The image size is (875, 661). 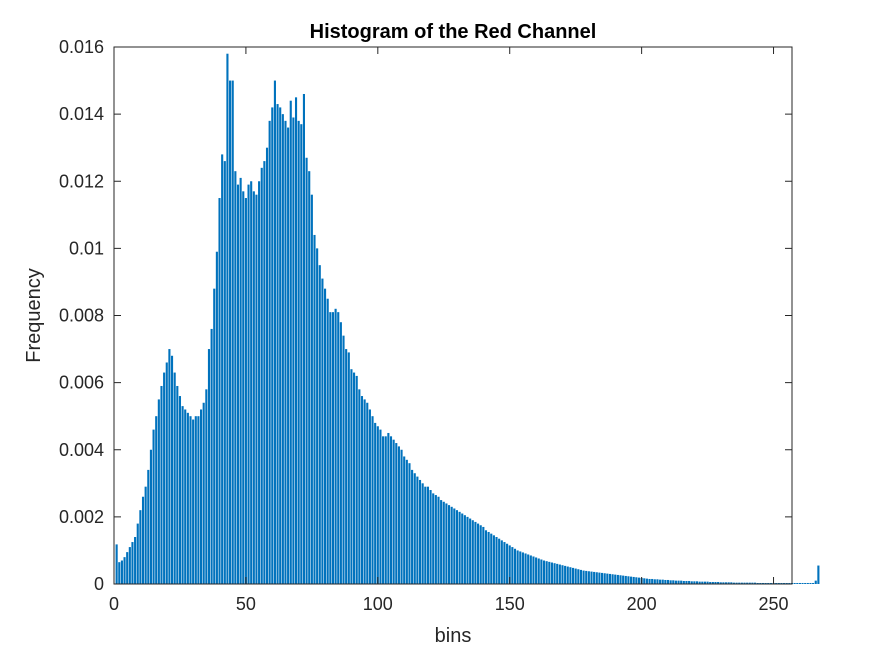 I want to click on y-tick-label: 0.004, so click(x=81, y=450).